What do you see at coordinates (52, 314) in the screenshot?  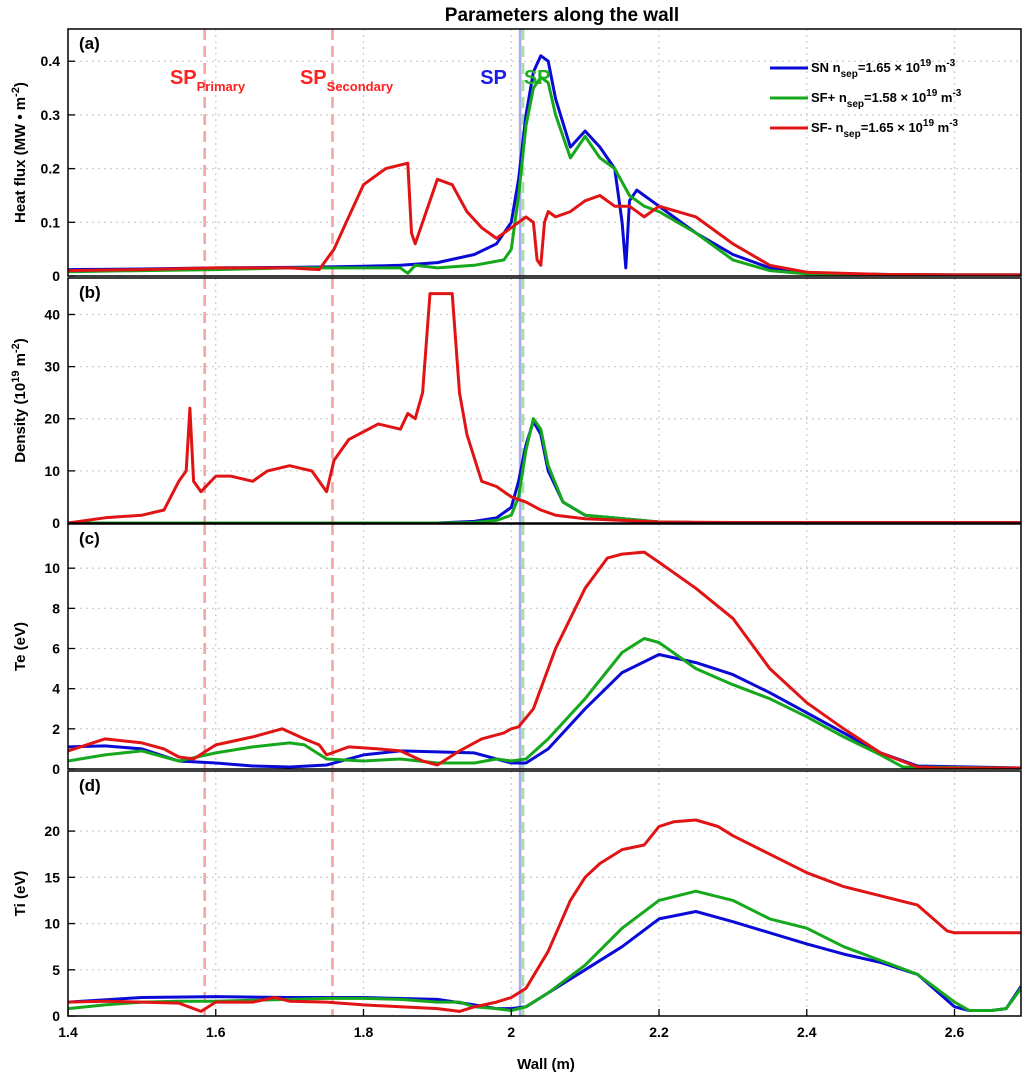 I see `y-tick-label: 40` at bounding box center [52, 314].